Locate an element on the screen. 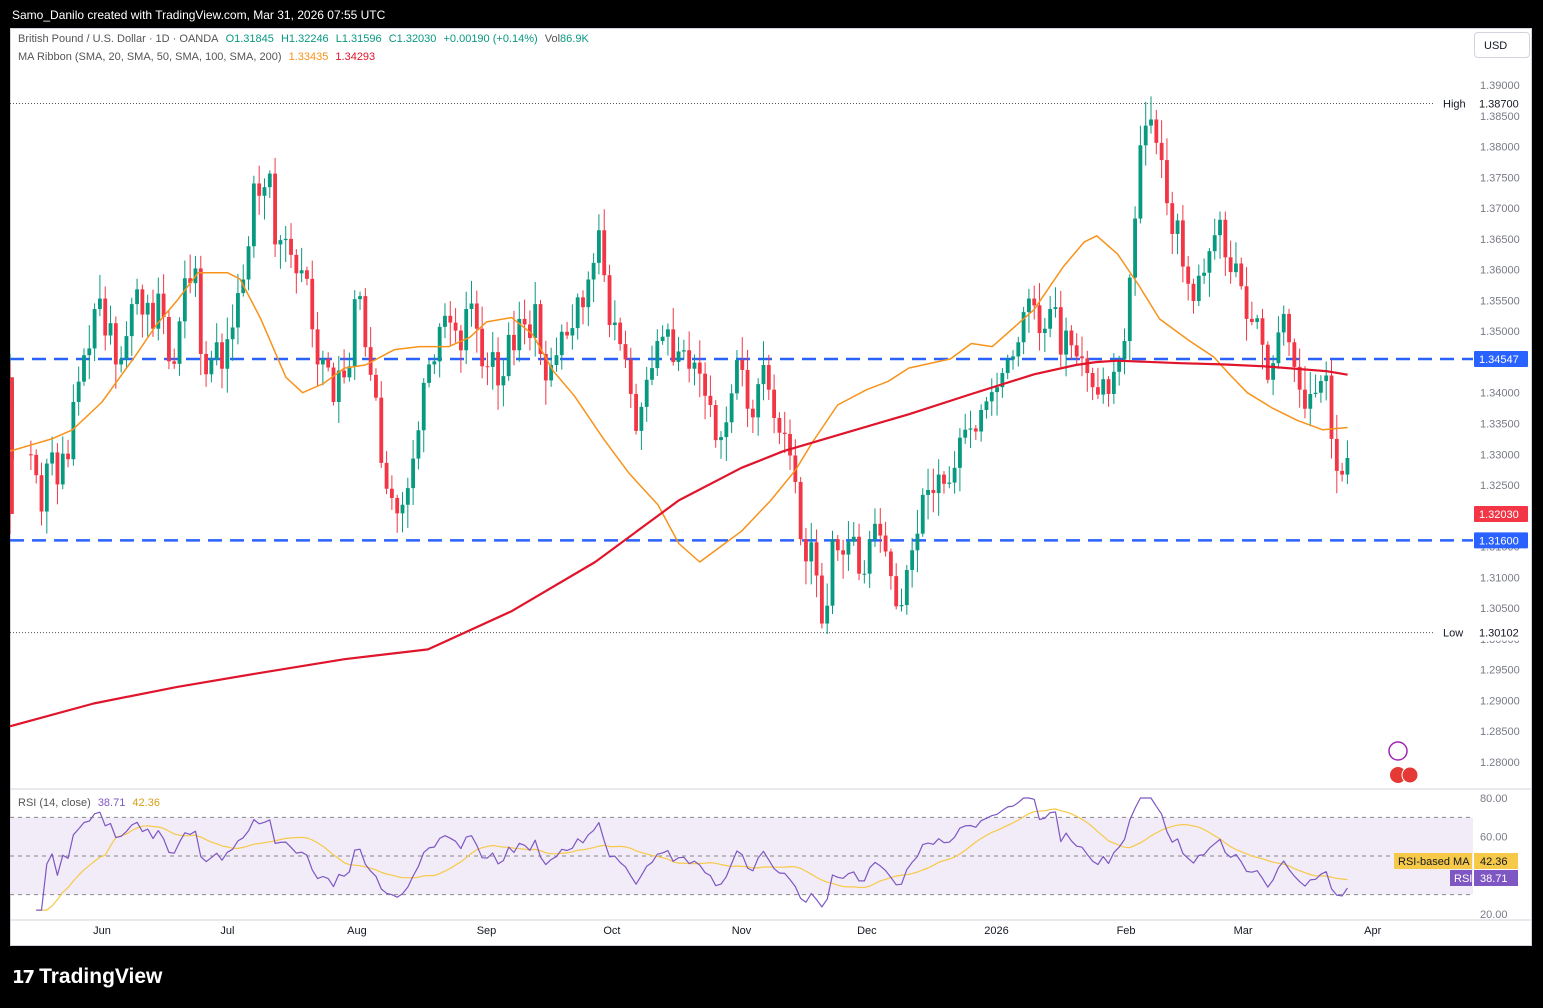 The image size is (1543, 1008). volume-label: Vol is located at coordinates (552, 39).